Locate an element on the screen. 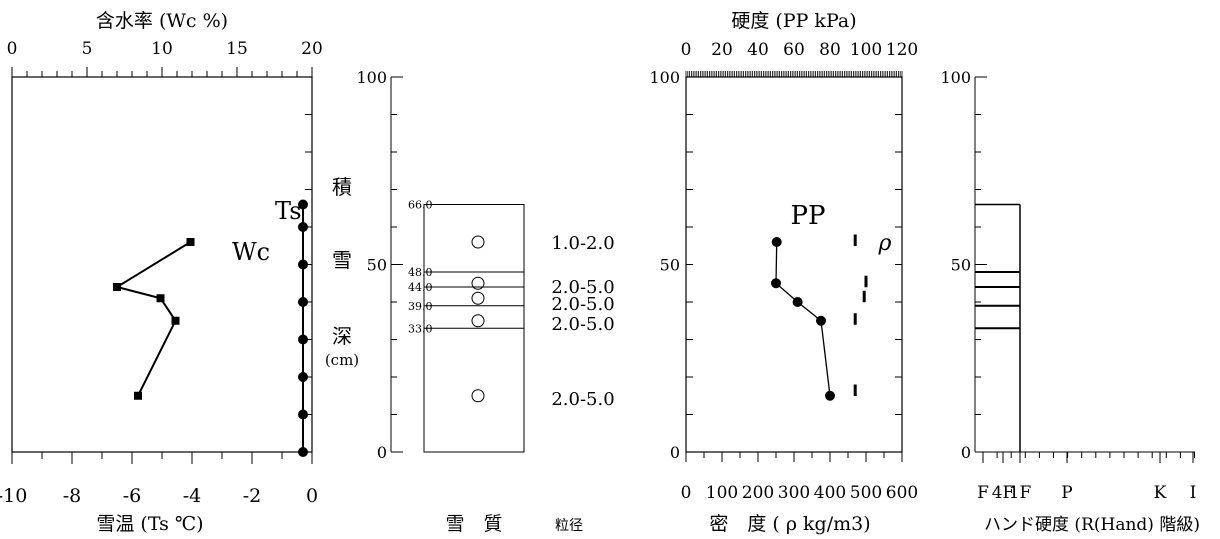  layer-depth-label: 44.0 is located at coordinates (420, 287).